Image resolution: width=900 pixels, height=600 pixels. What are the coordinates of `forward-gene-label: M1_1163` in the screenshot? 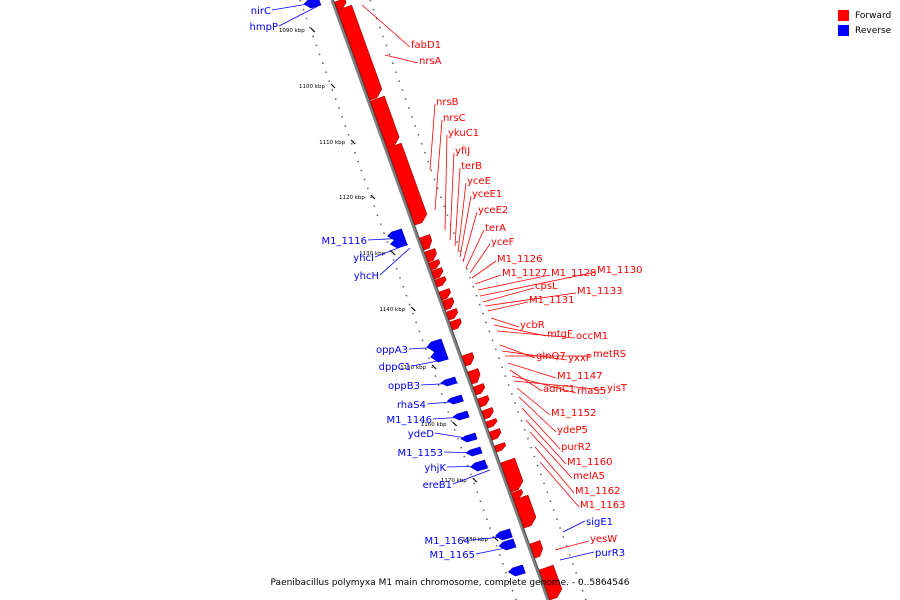 It's located at (602, 505).